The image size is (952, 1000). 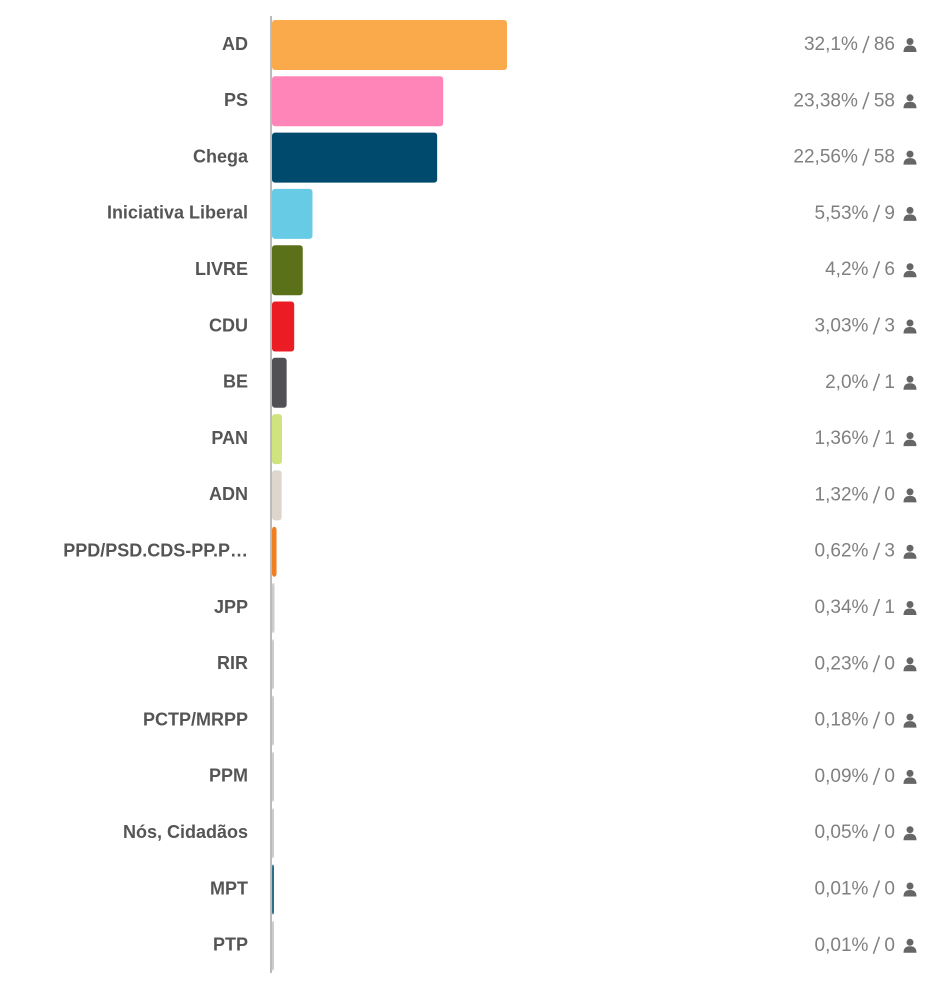 I want to click on value-label: 0,01%, so click(x=842, y=889).